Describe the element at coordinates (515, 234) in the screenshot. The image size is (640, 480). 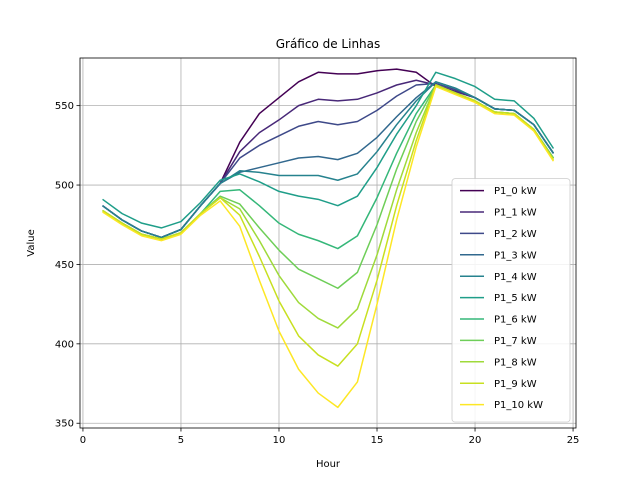
I see `legend-label: P1_2 kW` at that location.